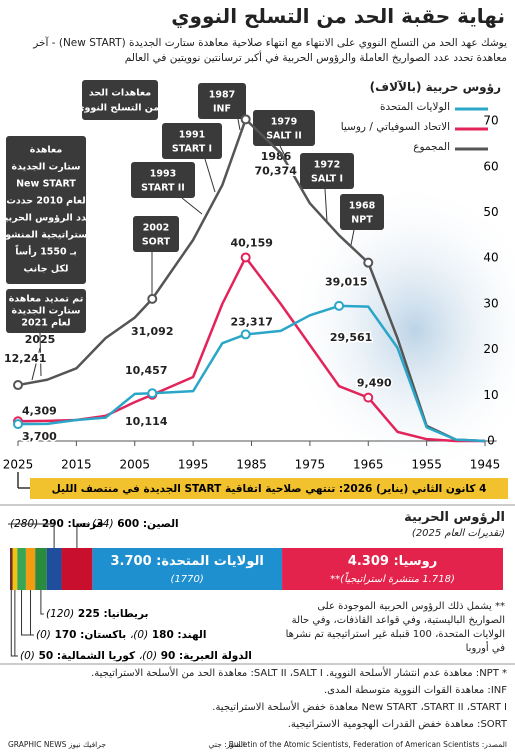 This screenshot has height=755, width=515. Describe the element at coordinates (222, 95) in the screenshot. I see `annotation: 1987` at that location.